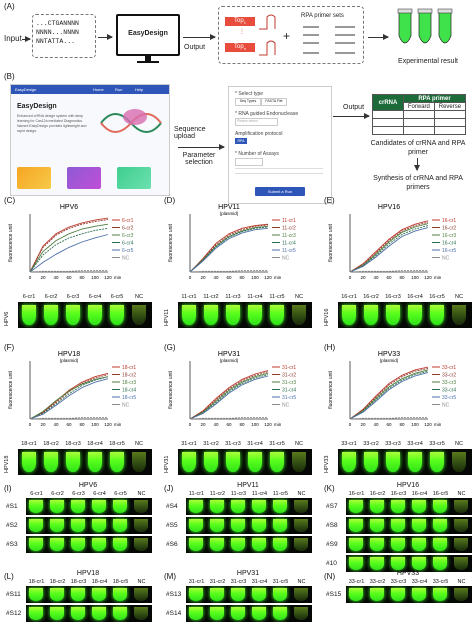  I want to click on app-navbar: EasyDesign Home Run Help, so click(90, 89).